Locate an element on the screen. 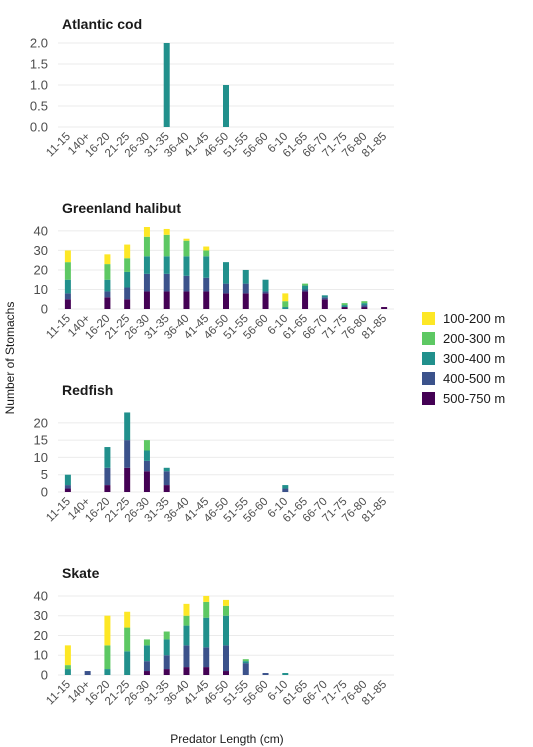 Image resolution: width=533 pixels, height=747 pixels. panel-title: Greenland halibut is located at coordinates (121, 208).